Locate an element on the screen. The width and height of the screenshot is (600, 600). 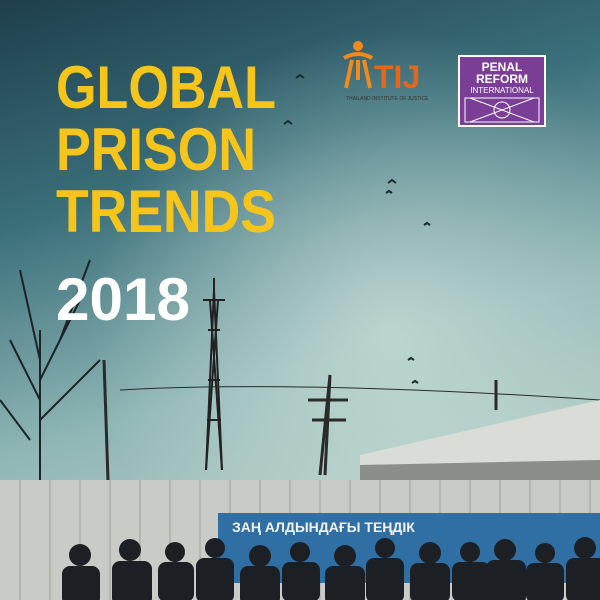
building-roof is located at coordinates (480, 432).